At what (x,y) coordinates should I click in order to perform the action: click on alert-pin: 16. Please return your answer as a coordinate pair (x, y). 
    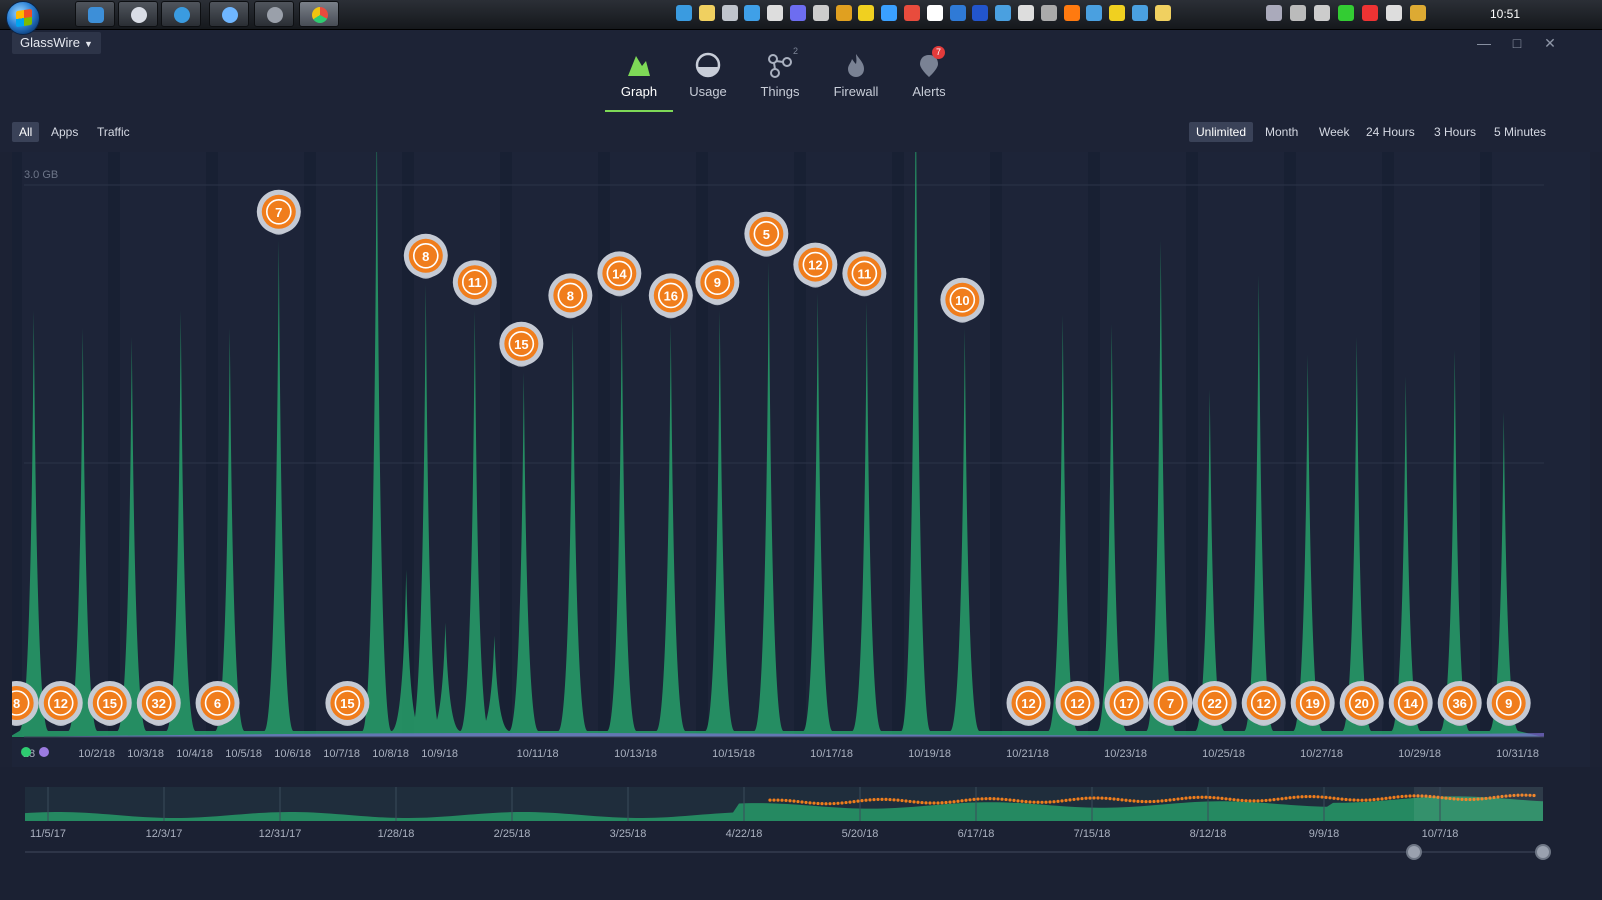
    Looking at the image, I should click on (670, 296).